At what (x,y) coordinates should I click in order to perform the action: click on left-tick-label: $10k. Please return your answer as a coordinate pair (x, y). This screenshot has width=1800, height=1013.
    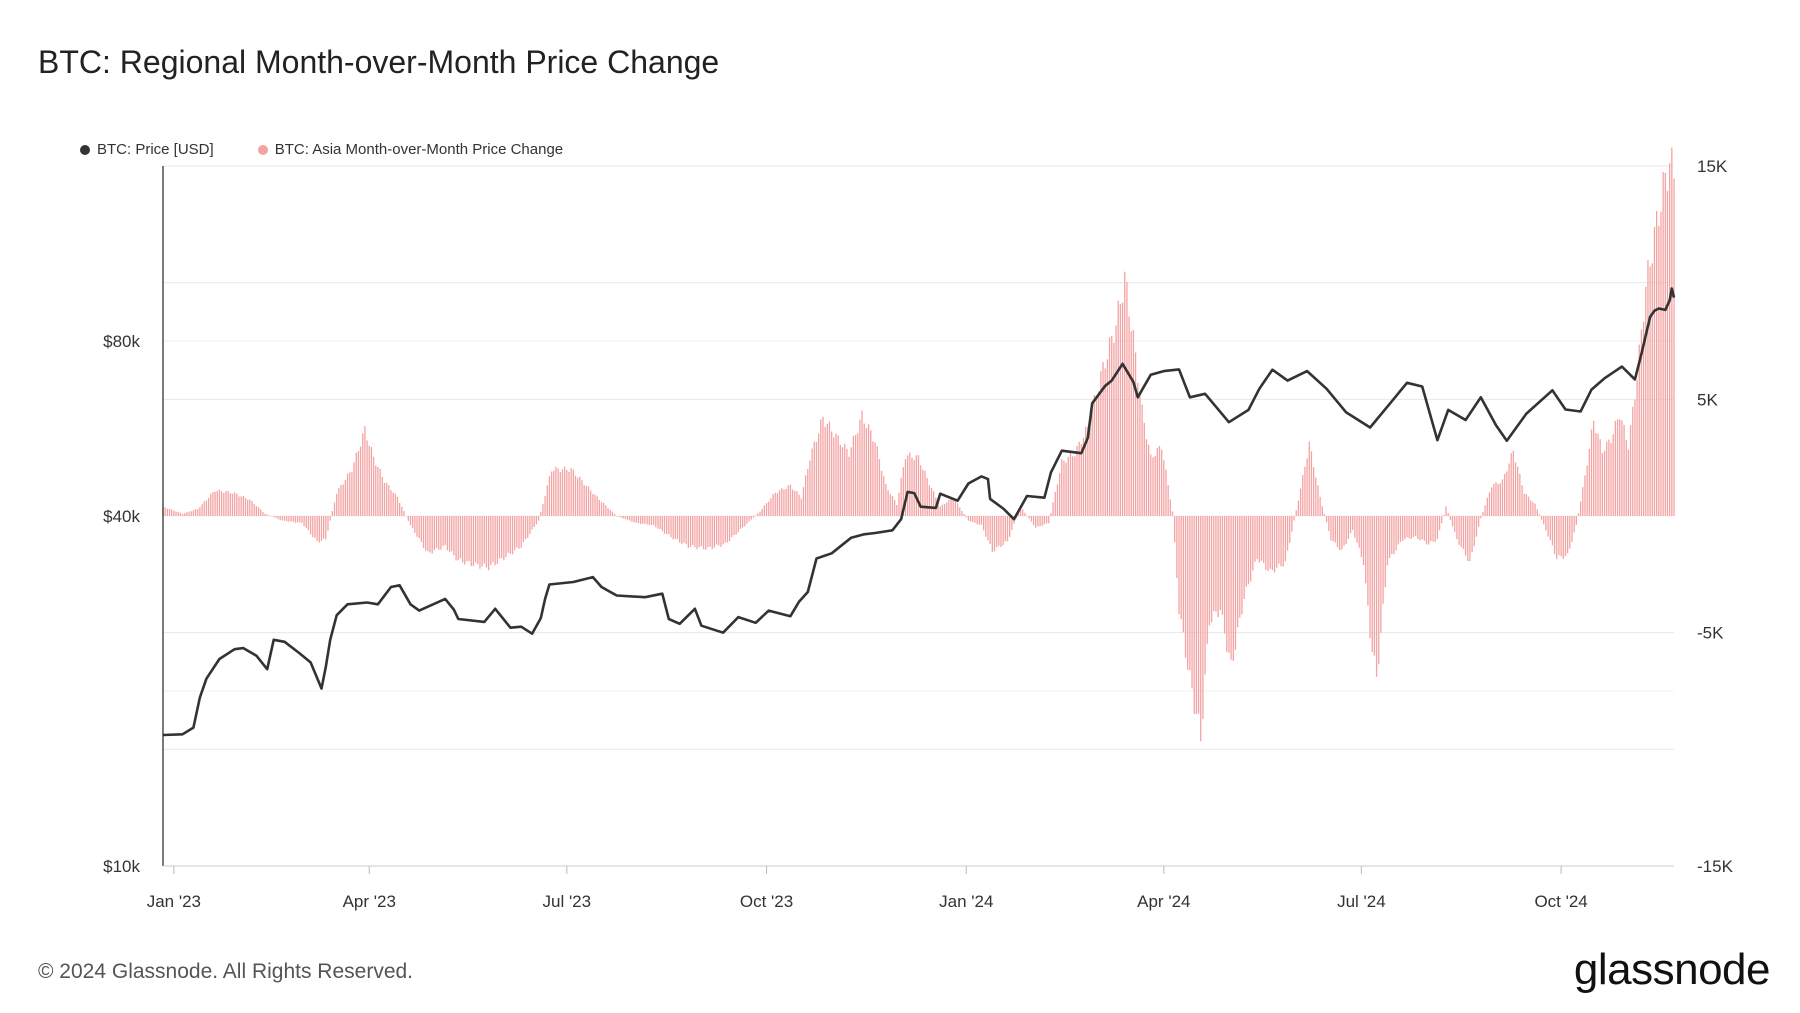
    Looking at the image, I should click on (121, 866).